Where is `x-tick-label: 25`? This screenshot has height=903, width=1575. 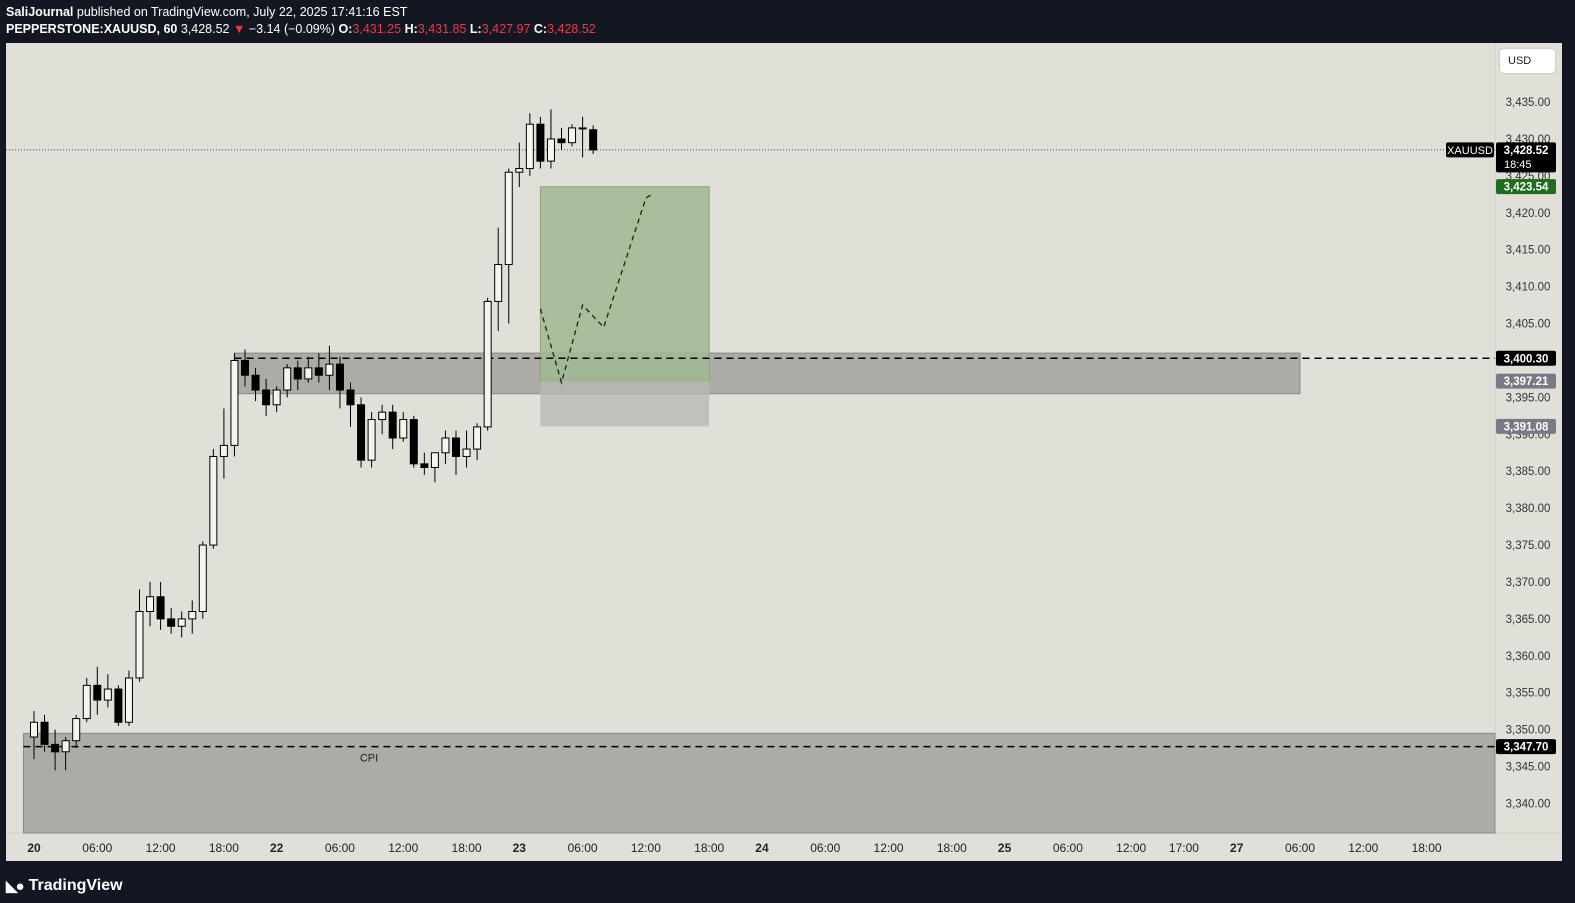 x-tick-label: 25 is located at coordinates (1005, 848).